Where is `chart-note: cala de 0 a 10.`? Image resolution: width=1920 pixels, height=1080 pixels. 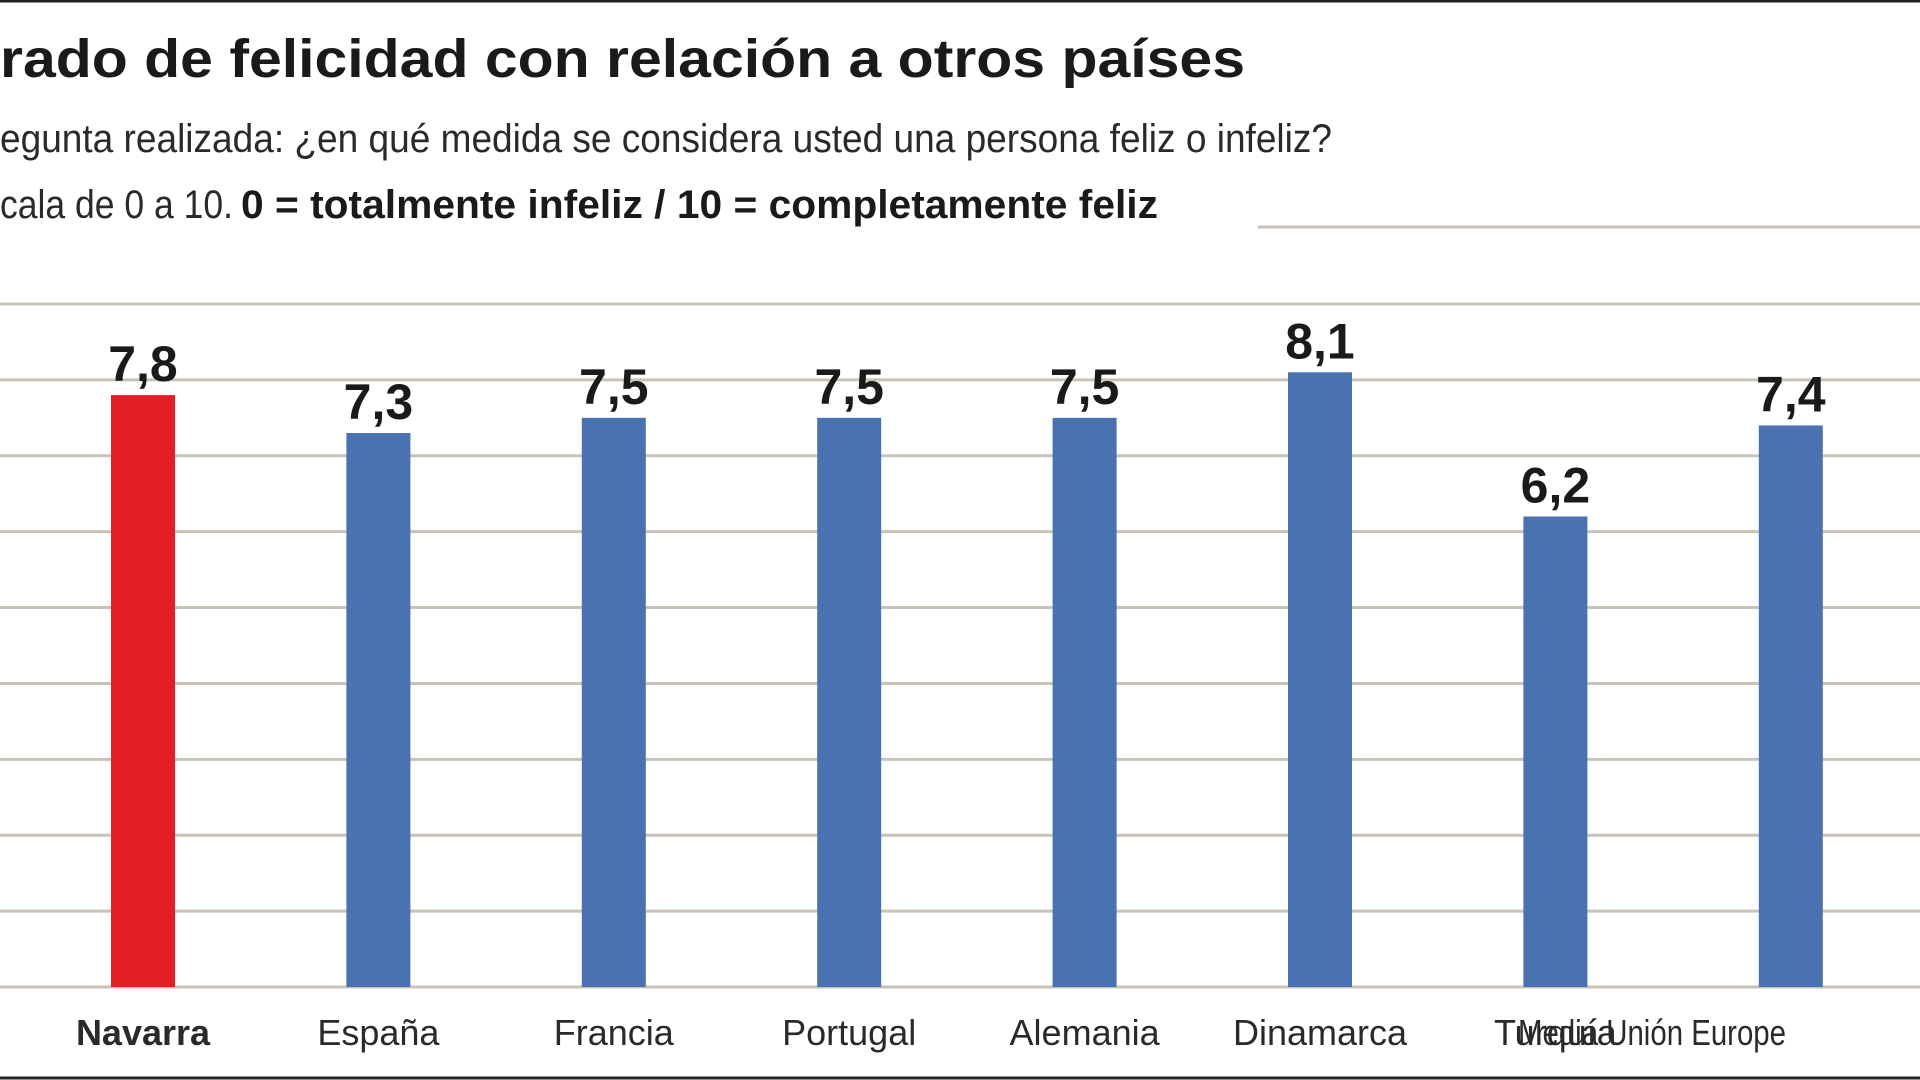
chart-note: cala de 0 a 10. is located at coordinates (116, 205).